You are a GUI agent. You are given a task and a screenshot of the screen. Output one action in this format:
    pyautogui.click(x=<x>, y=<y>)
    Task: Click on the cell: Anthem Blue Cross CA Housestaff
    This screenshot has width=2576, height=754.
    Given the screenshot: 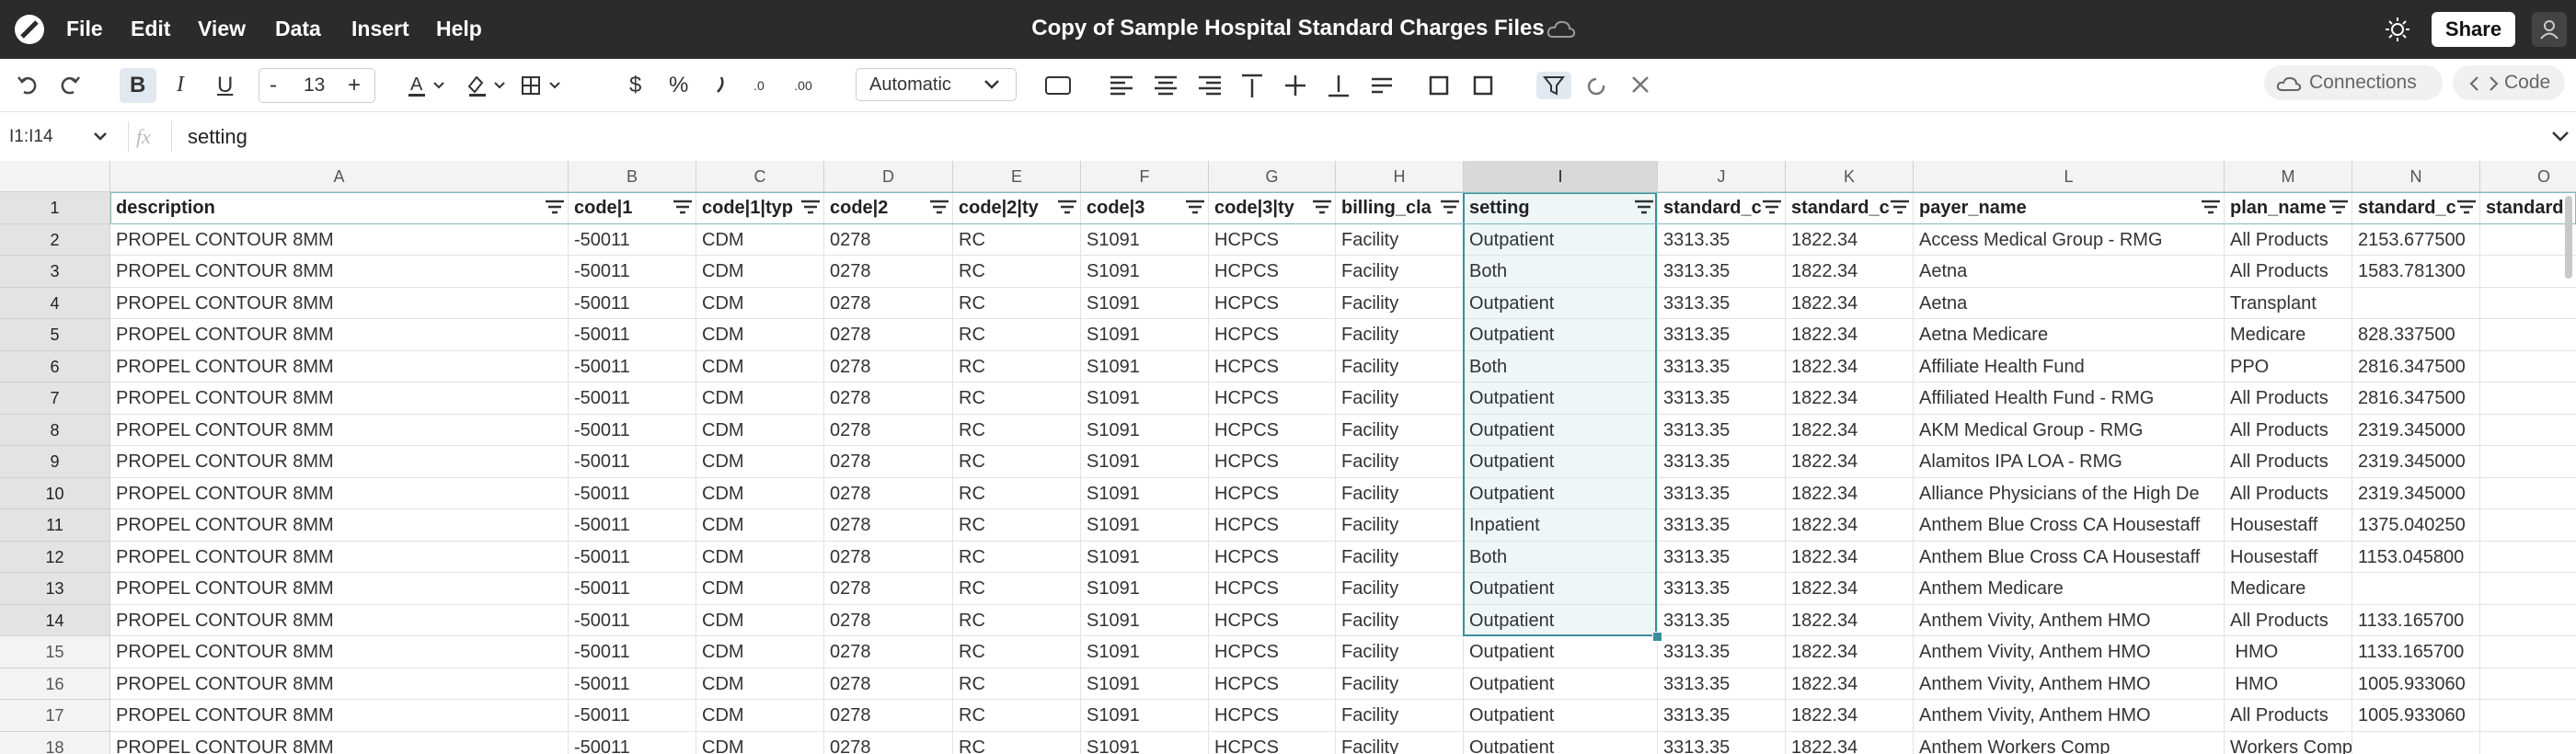 What is the action you would take?
    pyautogui.click(x=2069, y=525)
    